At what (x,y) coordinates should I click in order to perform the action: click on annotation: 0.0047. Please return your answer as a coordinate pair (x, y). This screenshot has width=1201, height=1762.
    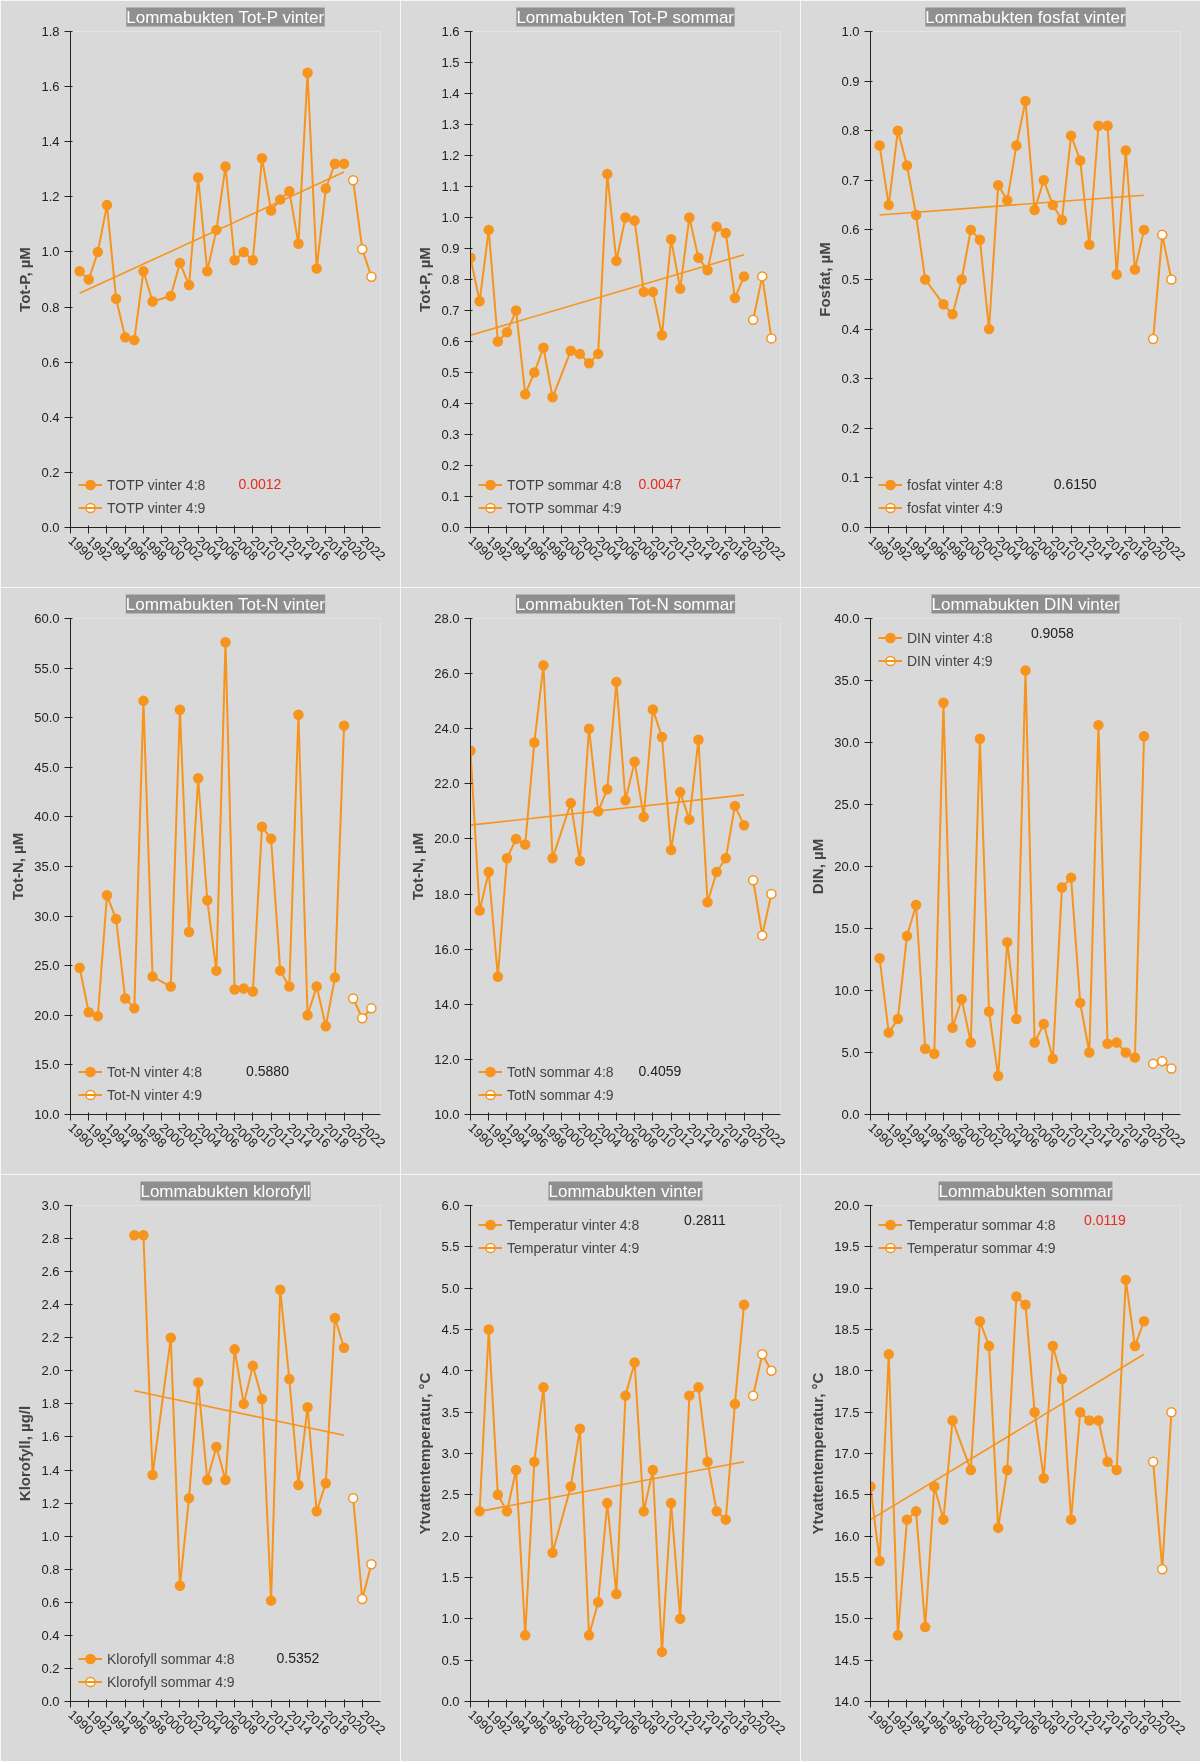
    Looking at the image, I should click on (660, 483).